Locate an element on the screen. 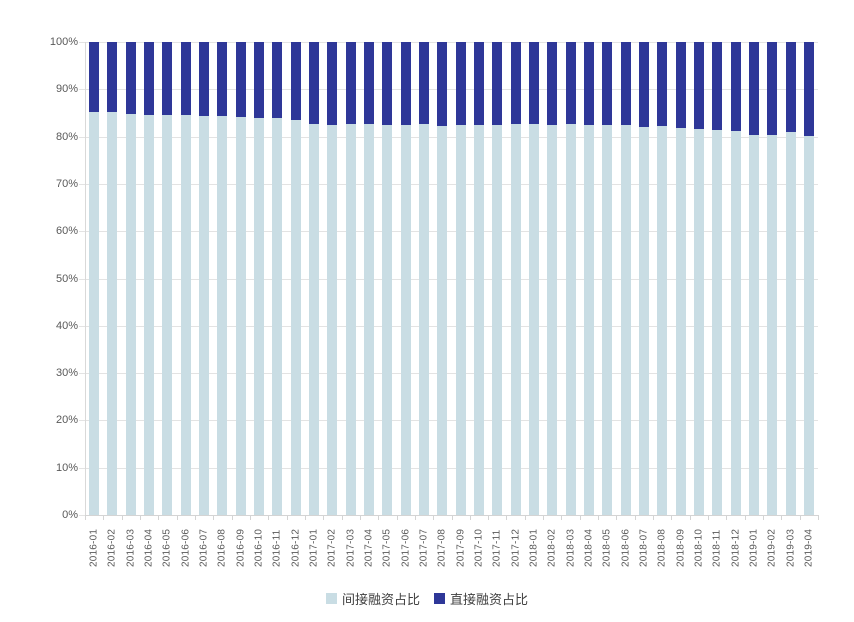 The image size is (854, 622). y-tick-label: 20% is located at coordinates (66, 420).